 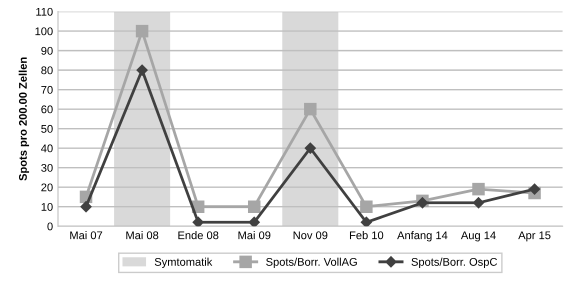 What do you see at coordinates (254, 235) in the screenshot?
I see `x-tick-label: Mai 09` at bounding box center [254, 235].